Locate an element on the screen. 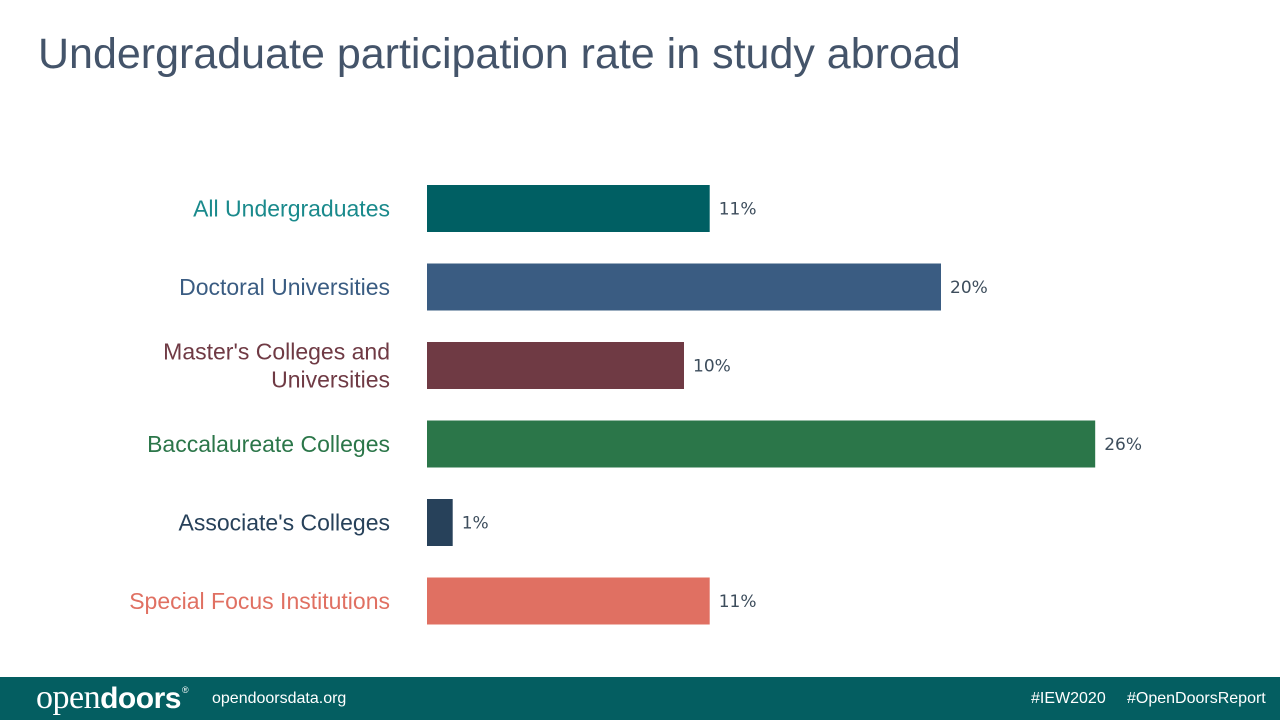 The height and width of the screenshot is (720, 1280). category-label-2-line-1: Universities is located at coordinates (330, 380).